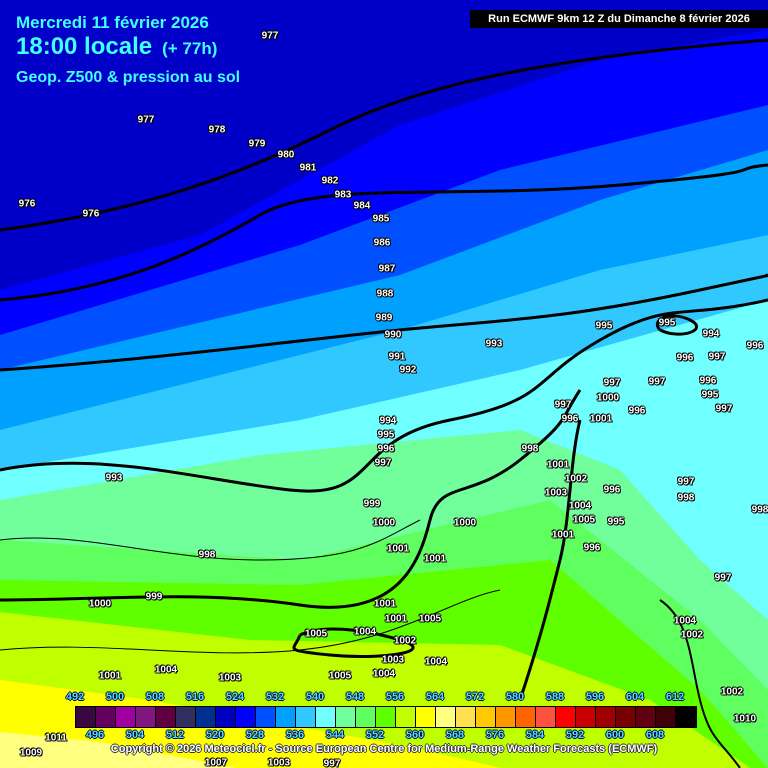 The image size is (768, 768). What do you see at coordinates (315, 697) in the screenshot?
I see `legend-tick-label: 540` at bounding box center [315, 697].